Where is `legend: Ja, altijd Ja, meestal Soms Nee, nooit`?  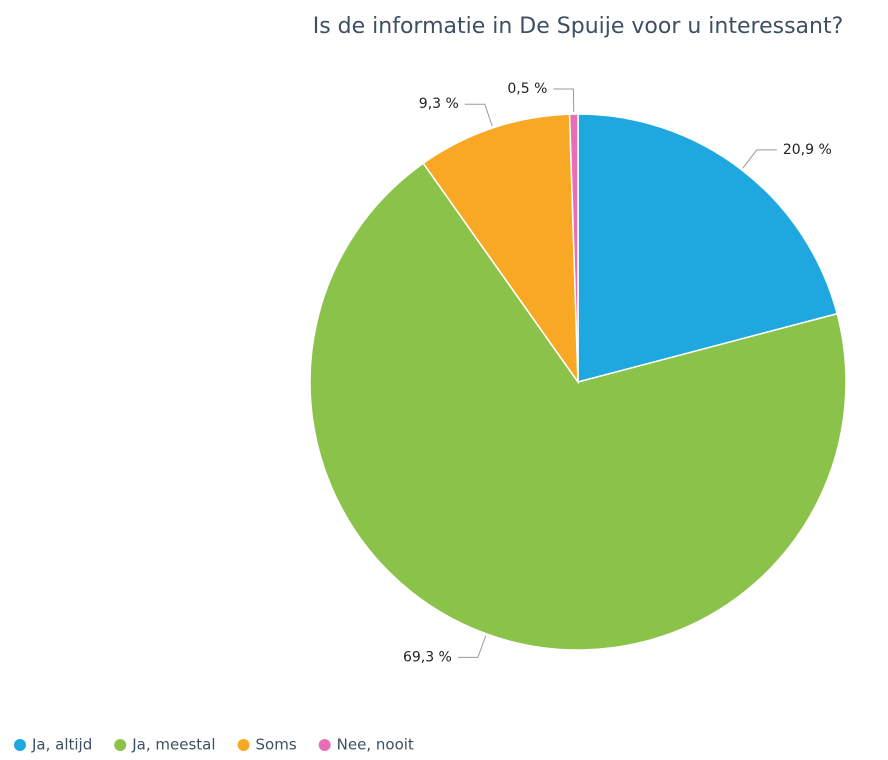 legend: Ja, altijd Ja, meestal Soms Nee, nooit is located at coordinates (214, 745).